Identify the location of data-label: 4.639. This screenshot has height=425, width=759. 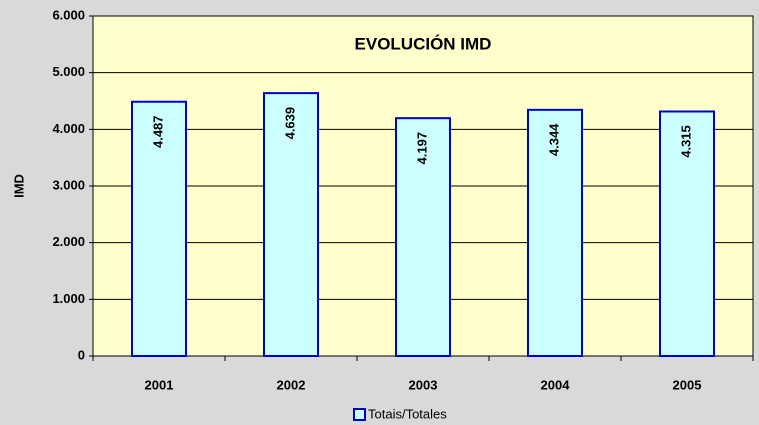
(289, 123).